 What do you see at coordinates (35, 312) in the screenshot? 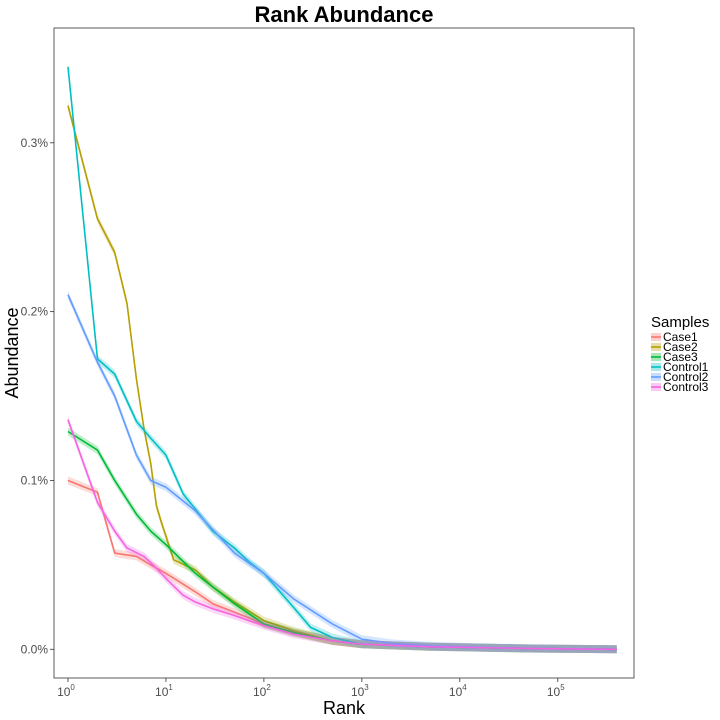
I see `y-tick-label: 0.2%` at bounding box center [35, 312].